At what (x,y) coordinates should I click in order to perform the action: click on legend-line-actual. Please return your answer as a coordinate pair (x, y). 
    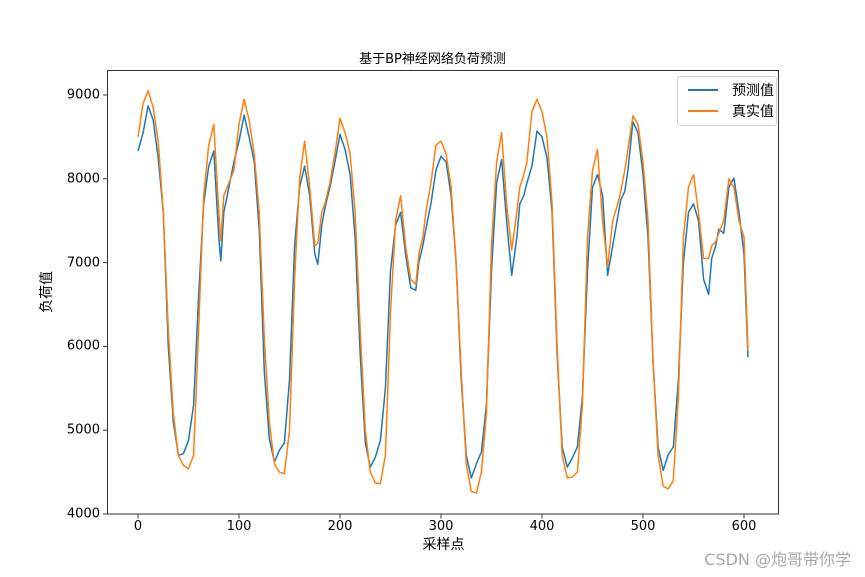
    Looking at the image, I should click on (703, 111).